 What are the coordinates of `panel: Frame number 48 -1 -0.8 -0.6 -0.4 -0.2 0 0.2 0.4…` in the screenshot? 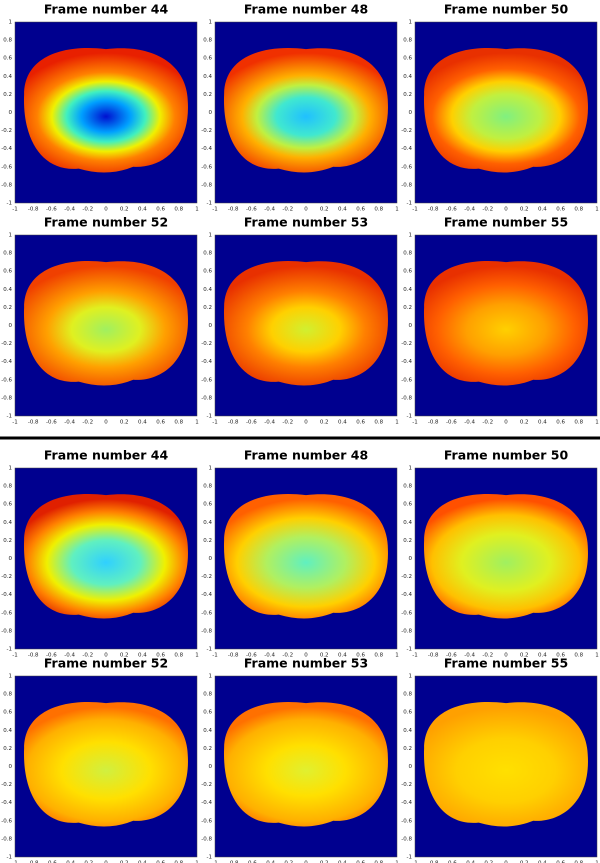 It's located at (299, 553).